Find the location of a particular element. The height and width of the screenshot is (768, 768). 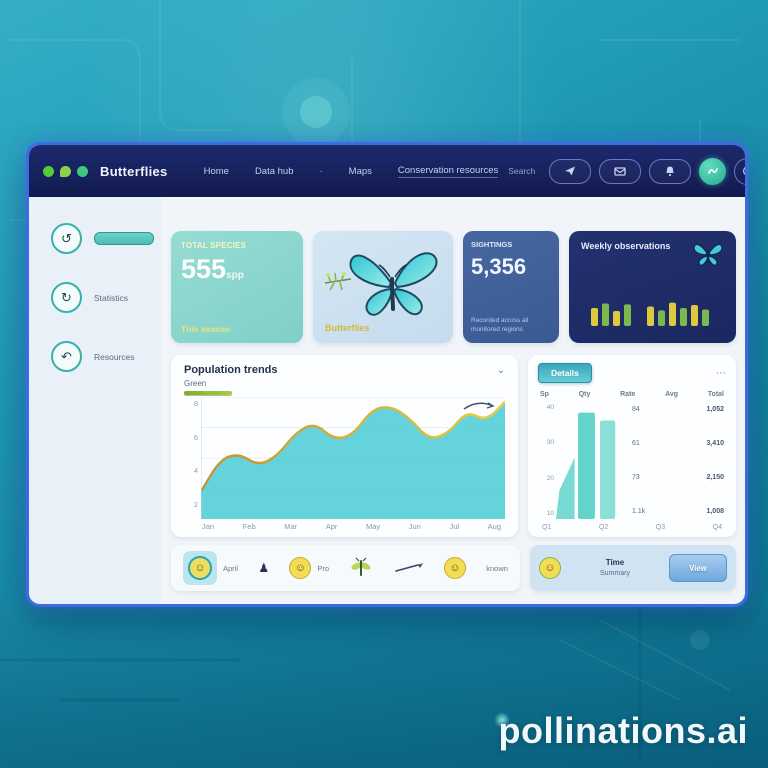

x-tick: May is located at coordinates (373, 526).